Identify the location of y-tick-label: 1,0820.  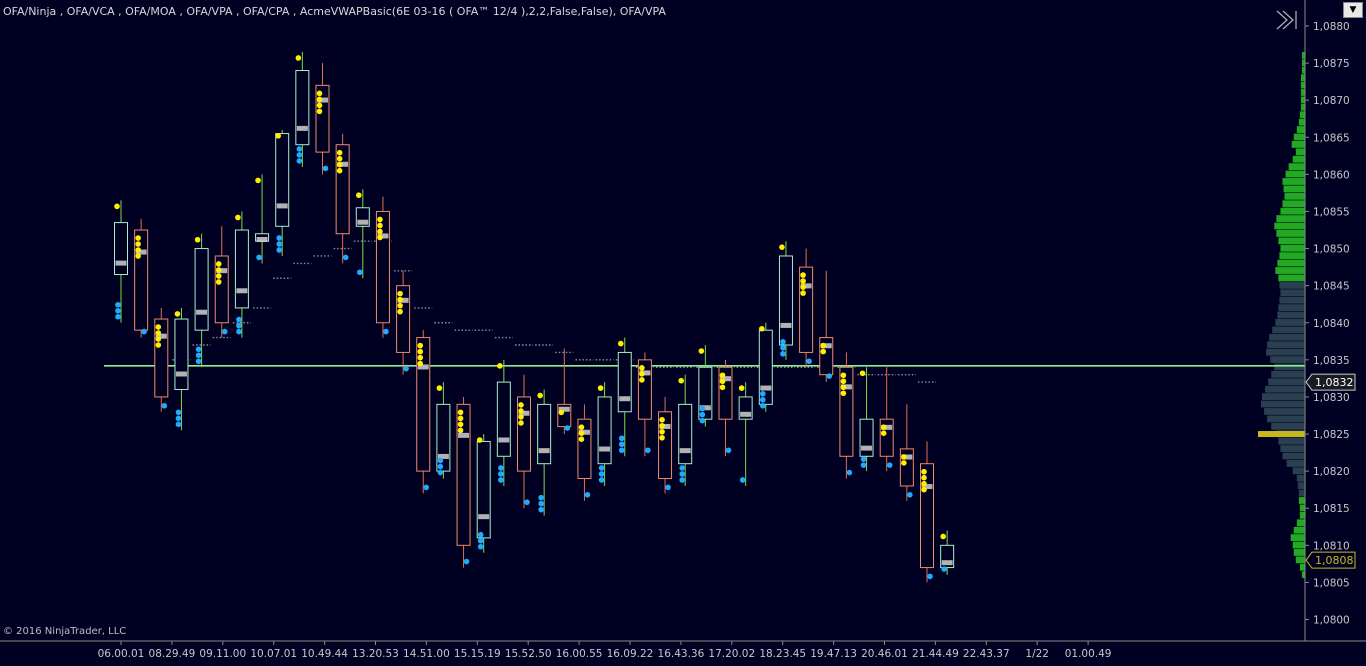
(1331, 472).